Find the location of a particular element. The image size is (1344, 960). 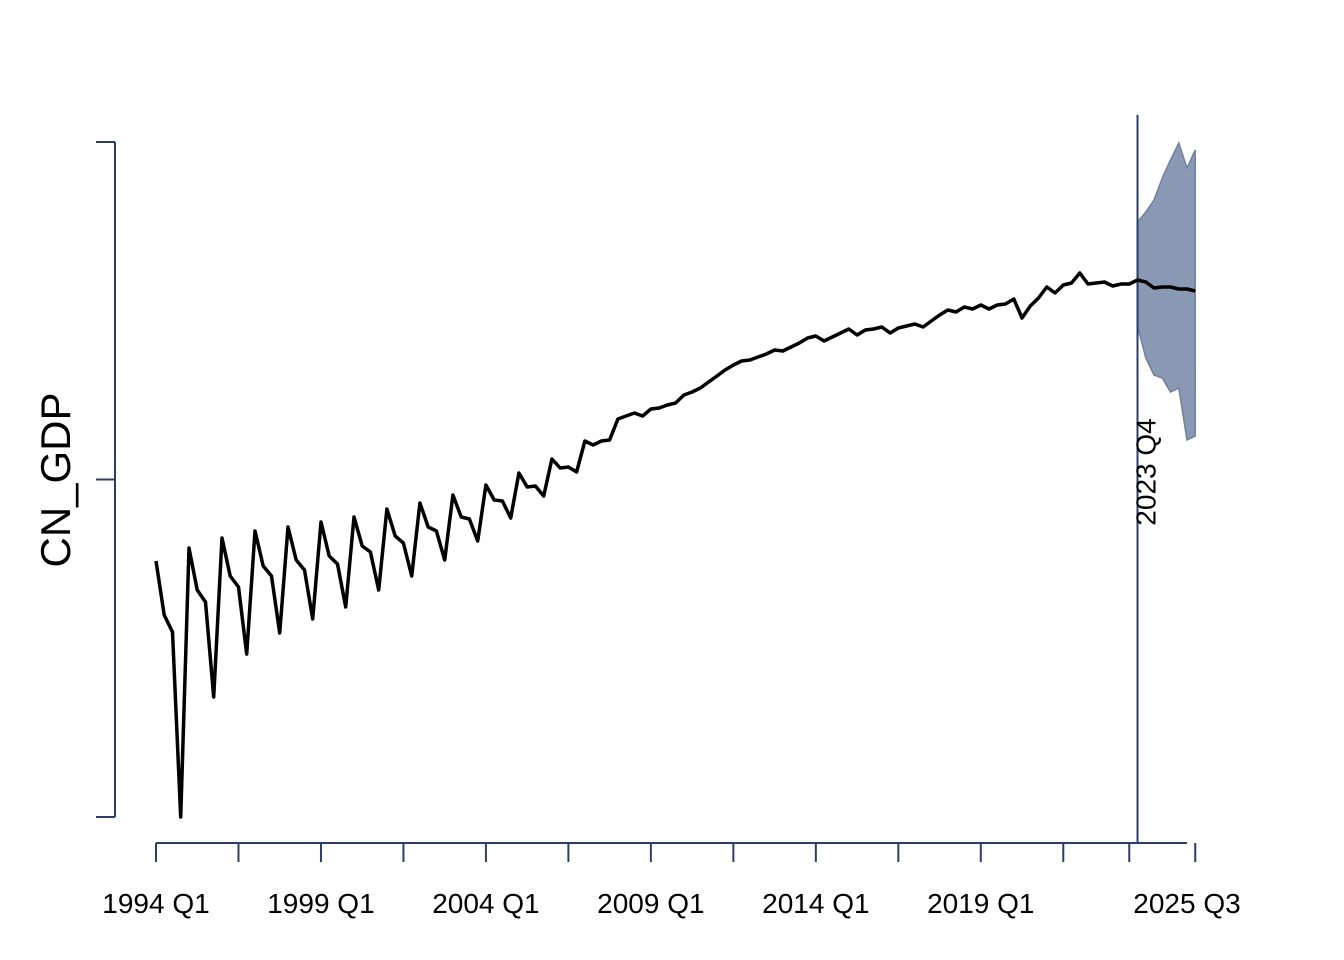

x-tick-label: 1999 Q1 is located at coordinates (320, 903).